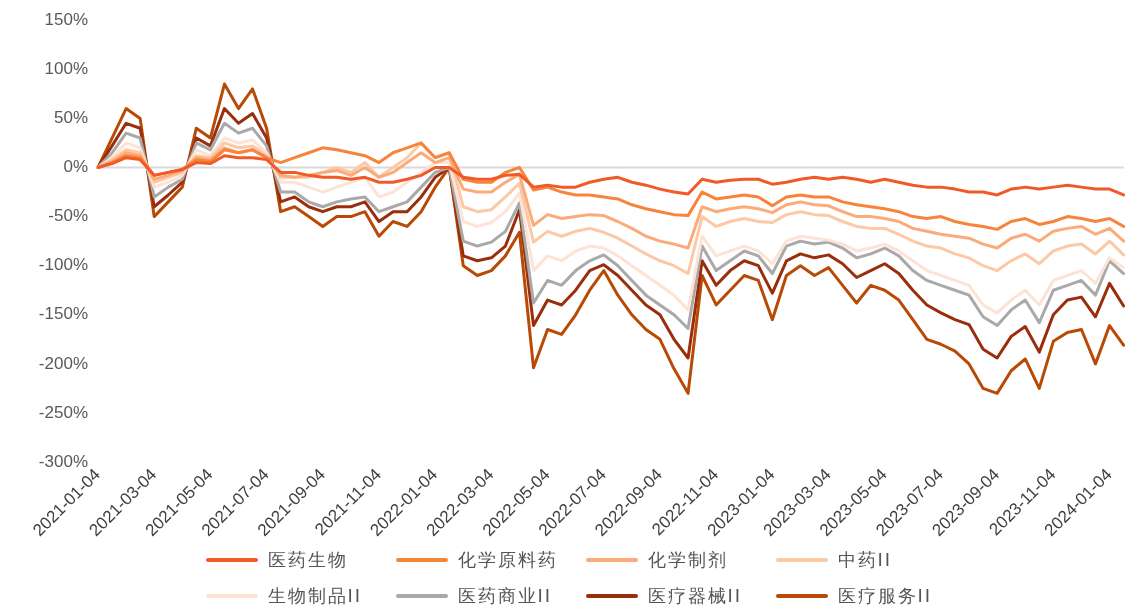 This screenshot has width=1141, height=616. Describe the element at coordinates (63, 265) in the screenshot. I see `y-tick-label: -100%` at that location.